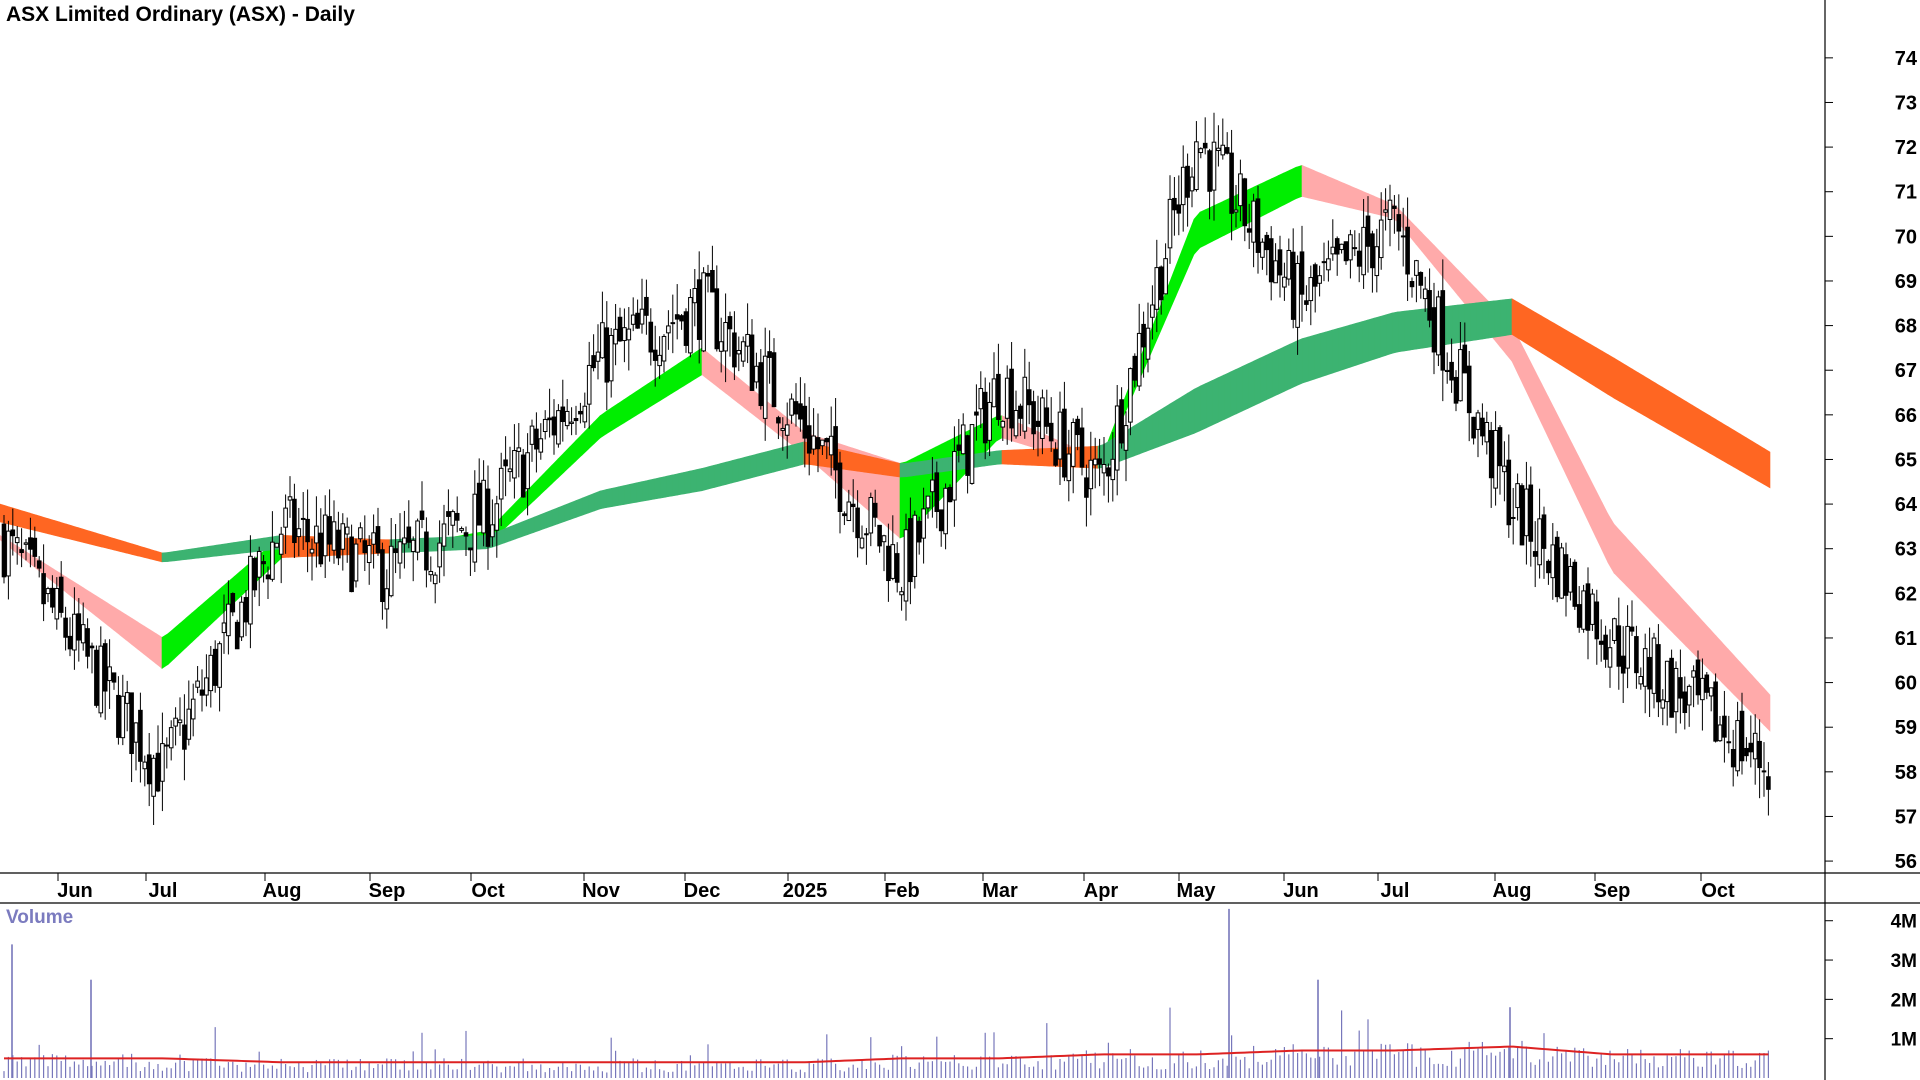 The image size is (1920, 1080). Describe the element at coordinates (40, 917) in the screenshot. I see `volume-label: Volume` at that location.